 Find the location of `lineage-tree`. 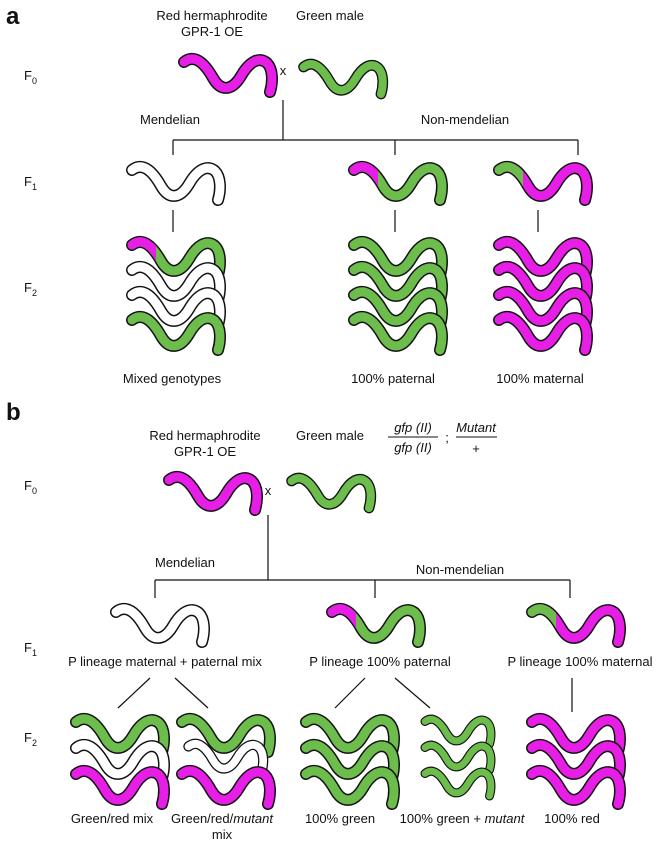

lineage-tree is located at coordinates (375, 166).